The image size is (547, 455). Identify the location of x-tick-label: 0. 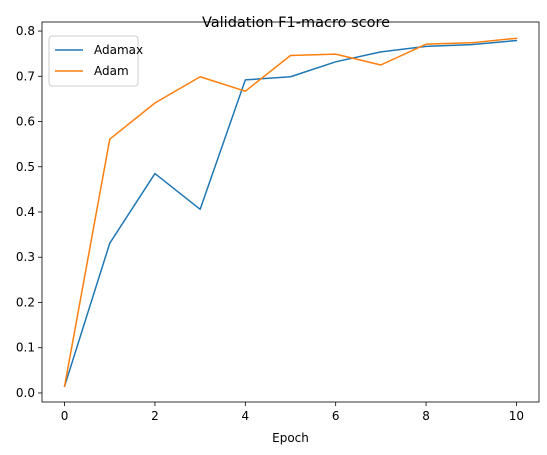
(65, 416).